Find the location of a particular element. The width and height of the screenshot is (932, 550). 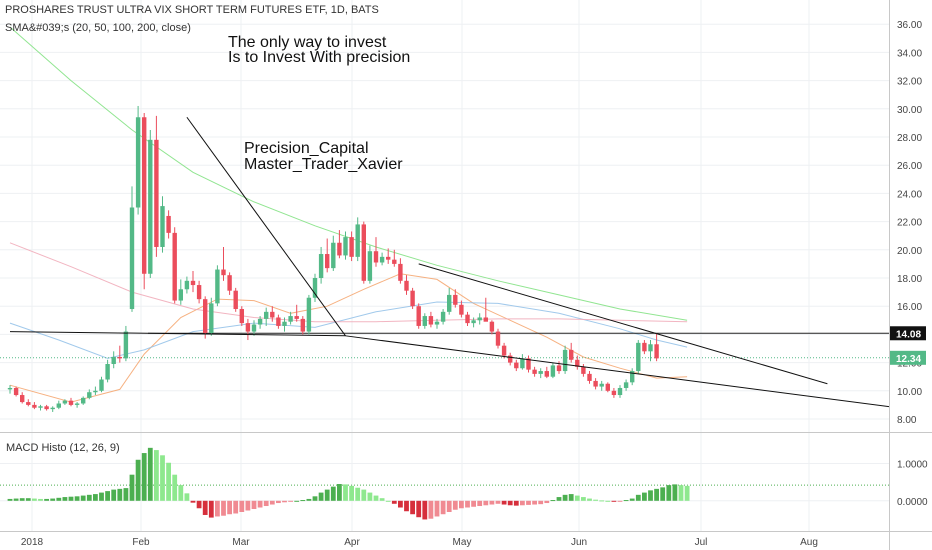

svg-text: 12.34 is located at coordinates (908, 359).